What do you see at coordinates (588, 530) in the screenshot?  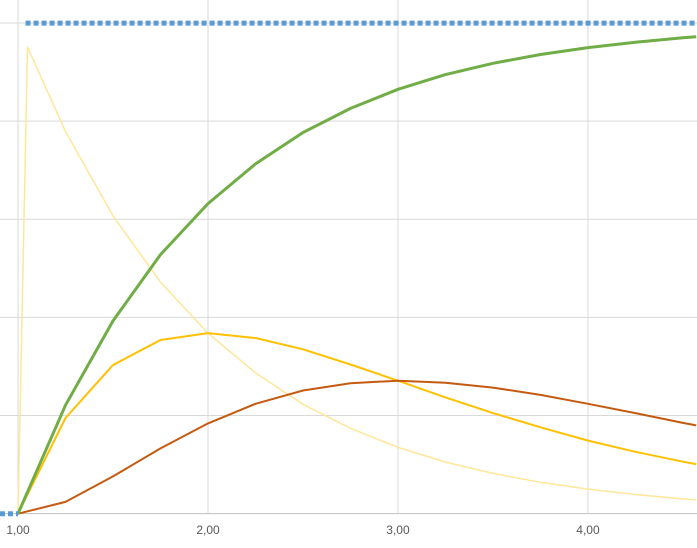 I see `x-tick-label: 4,00` at bounding box center [588, 530].